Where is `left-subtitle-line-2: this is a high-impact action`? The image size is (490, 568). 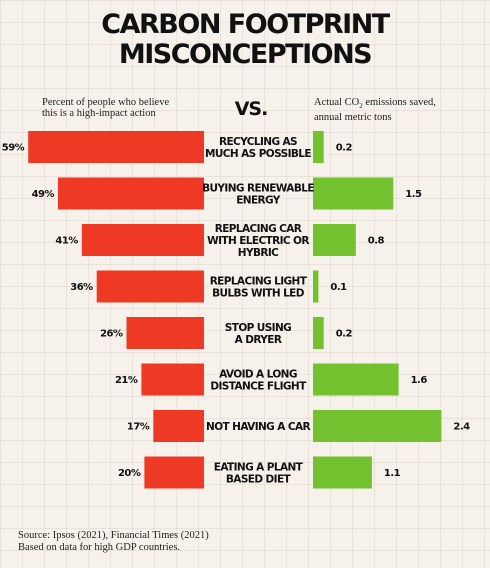 left-subtitle-line-2: this is a high-impact action is located at coordinates (99, 113).